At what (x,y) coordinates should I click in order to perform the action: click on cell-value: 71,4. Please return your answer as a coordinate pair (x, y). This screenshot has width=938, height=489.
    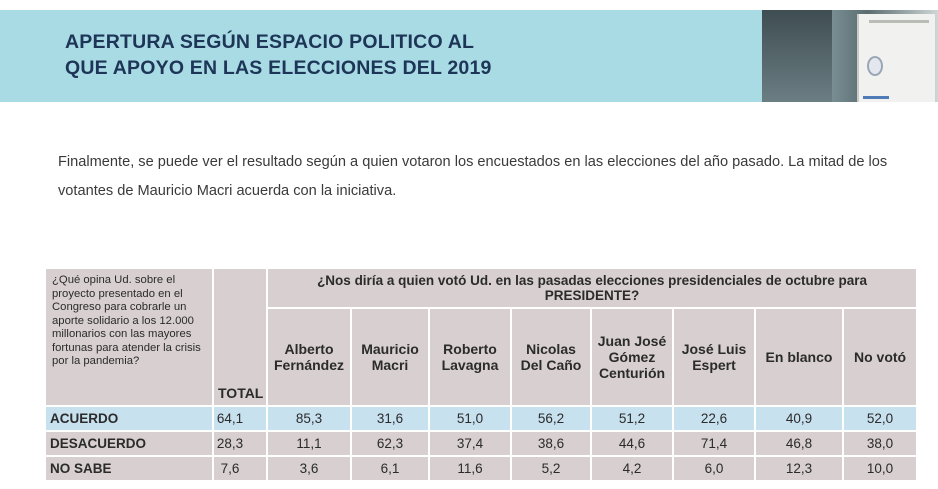
    Looking at the image, I should click on (714, 443).